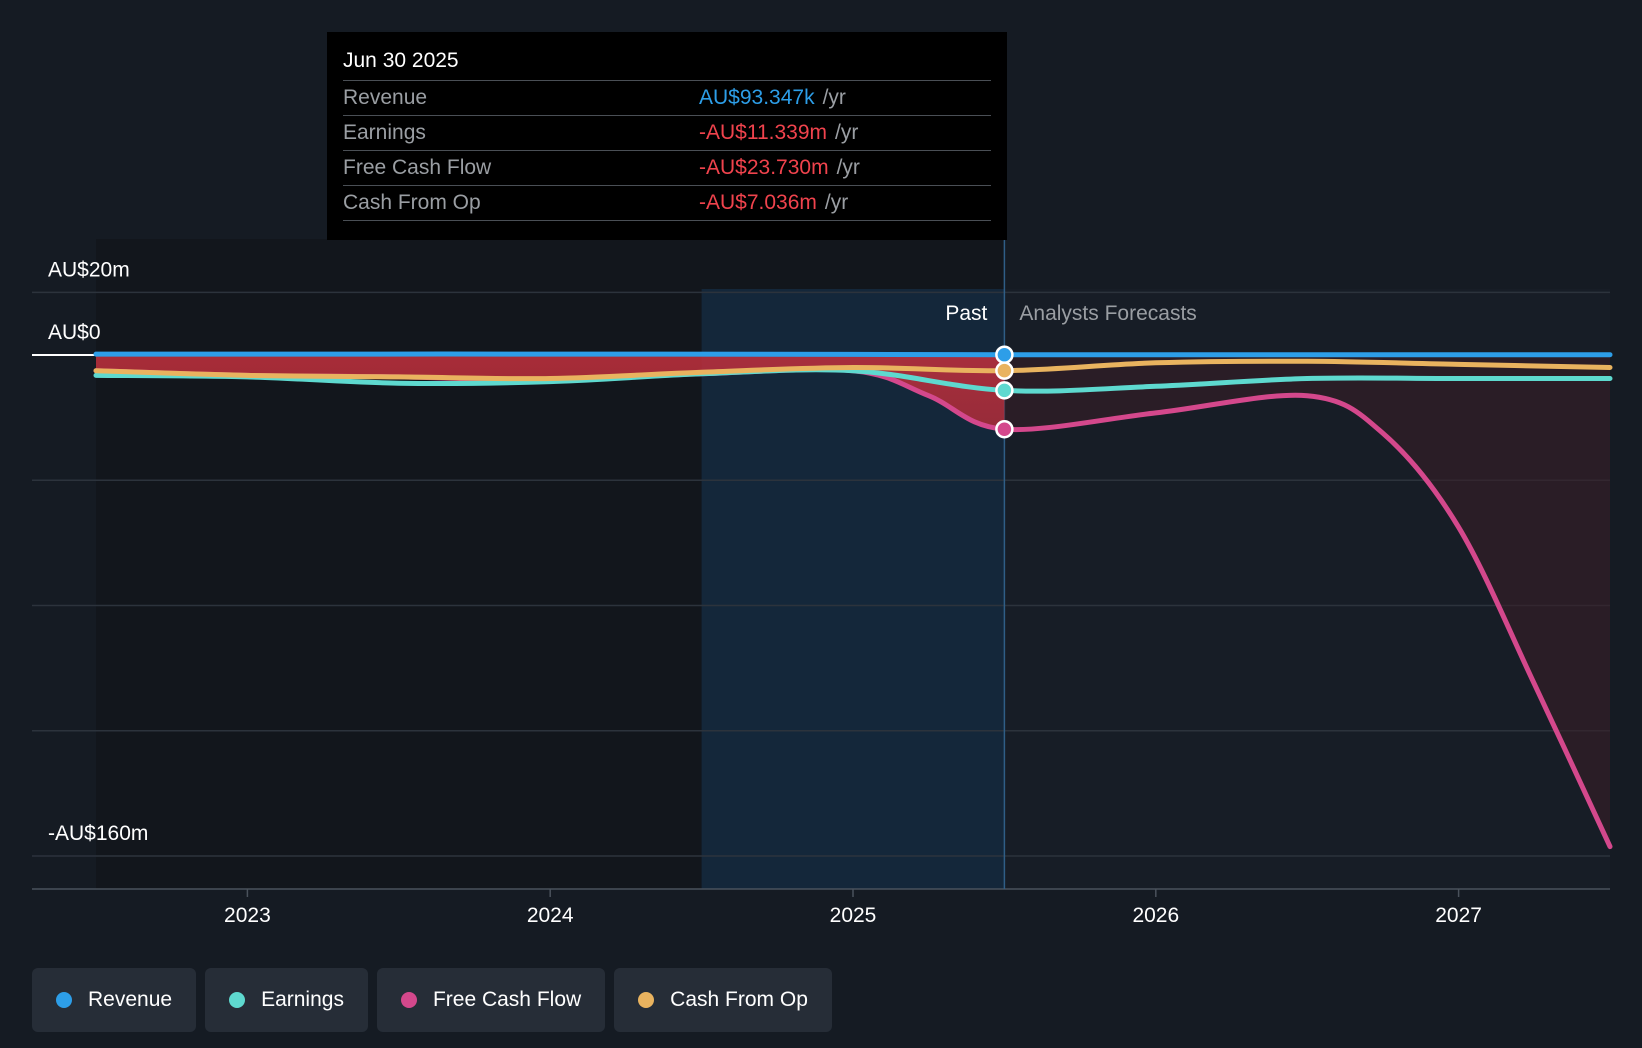 Image resolution: width=1642 pixels, height=1048 pixels. What do you see at coordinates (384, 132) in the screenshot?
I see `tooltip-label: Earnings` at bounding box center [384, 132].